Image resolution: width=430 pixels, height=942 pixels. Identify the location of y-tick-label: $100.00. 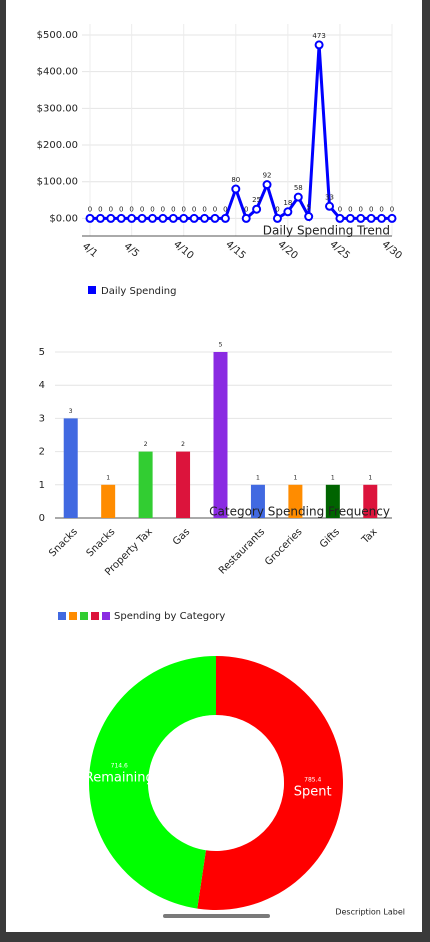
(57, 182).